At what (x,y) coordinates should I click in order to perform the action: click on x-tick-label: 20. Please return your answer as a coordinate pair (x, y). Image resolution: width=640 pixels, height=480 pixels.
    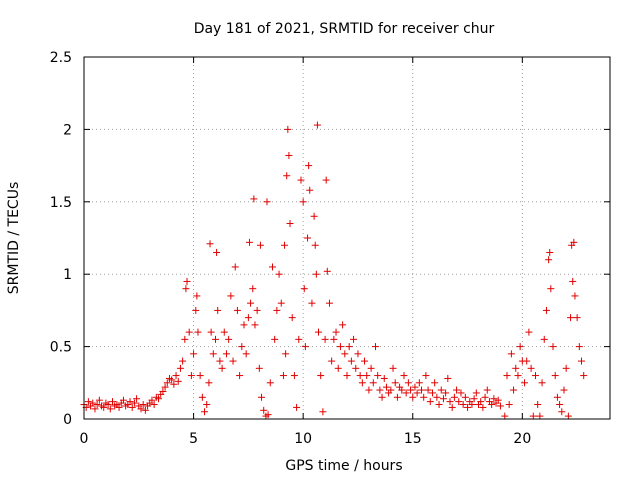
    Looking at the image, I should click on (522, 439).